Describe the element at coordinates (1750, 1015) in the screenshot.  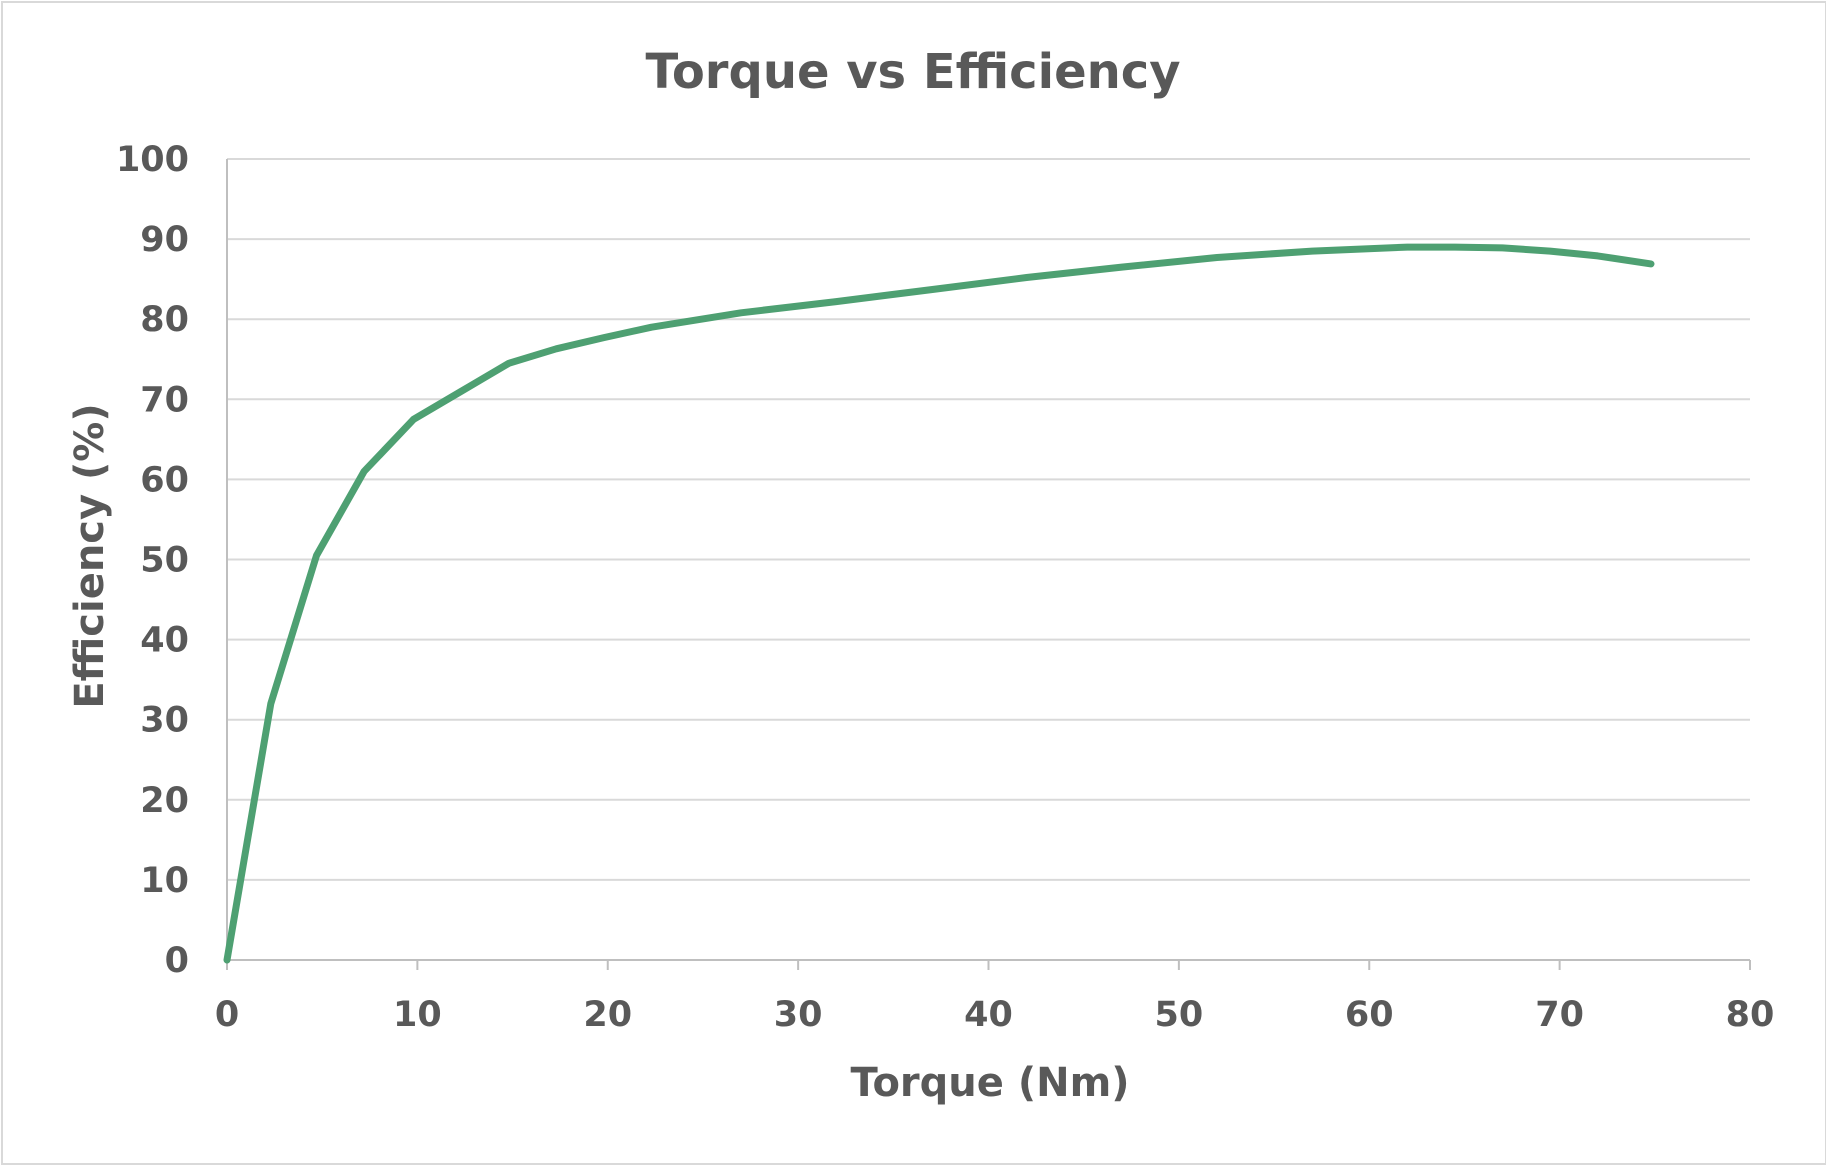
I see `x-tick-label-80: 80` at that location.